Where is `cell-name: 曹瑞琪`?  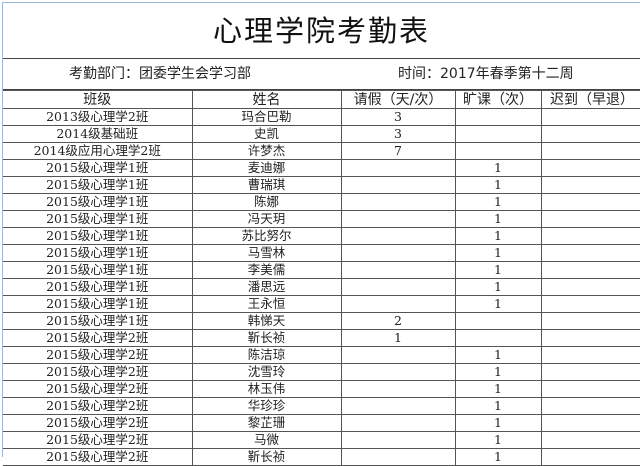
cell-name: 曹瑞琪 is located at coordinates (266, 185).